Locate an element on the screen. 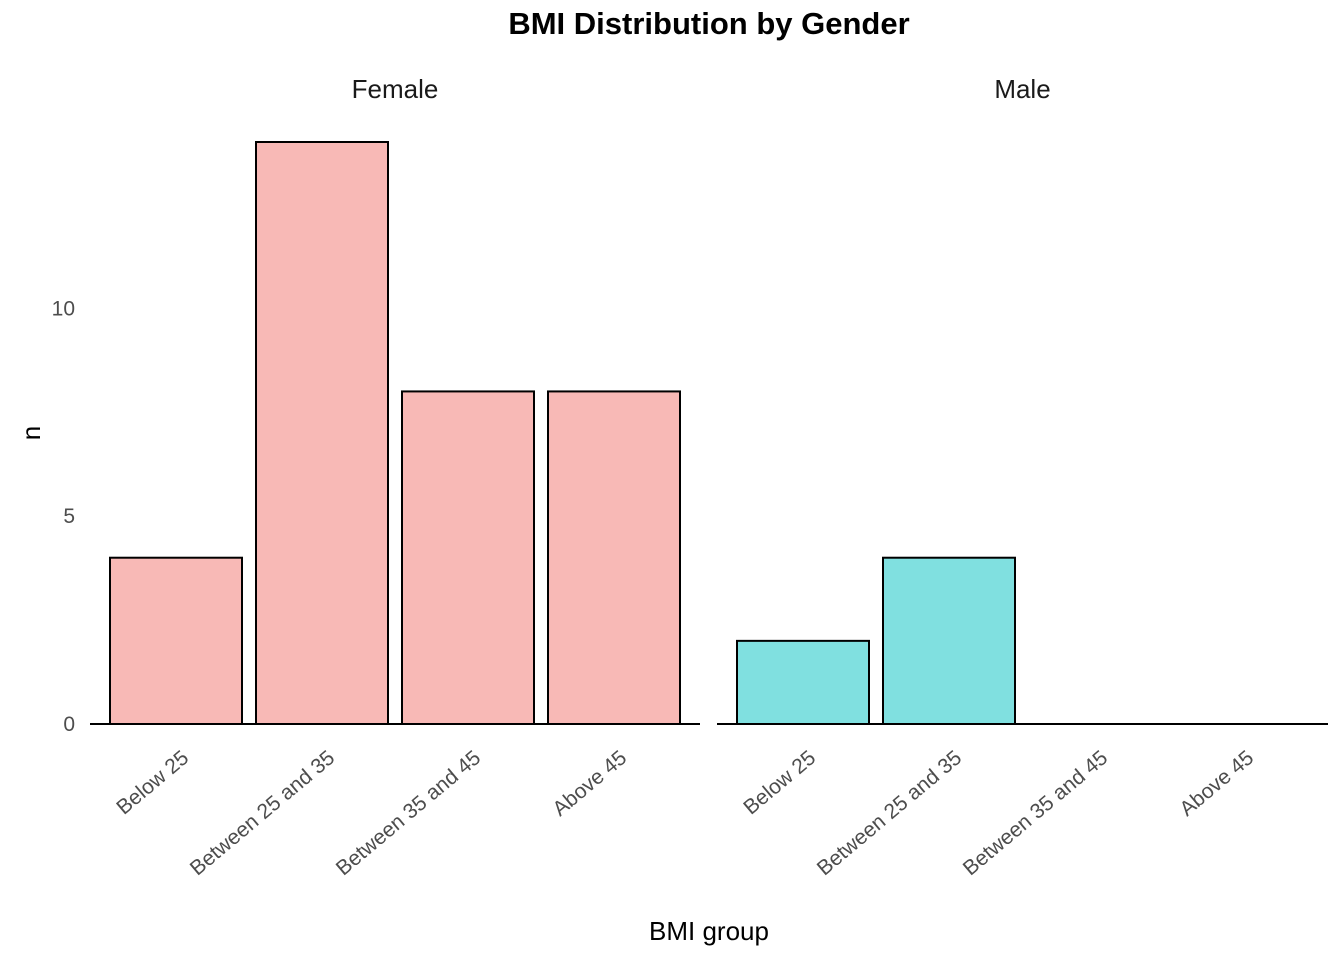 The height and width of the screenshot is (960, 1344). y-tick-label: 5 is located at coordinates (69, 516).